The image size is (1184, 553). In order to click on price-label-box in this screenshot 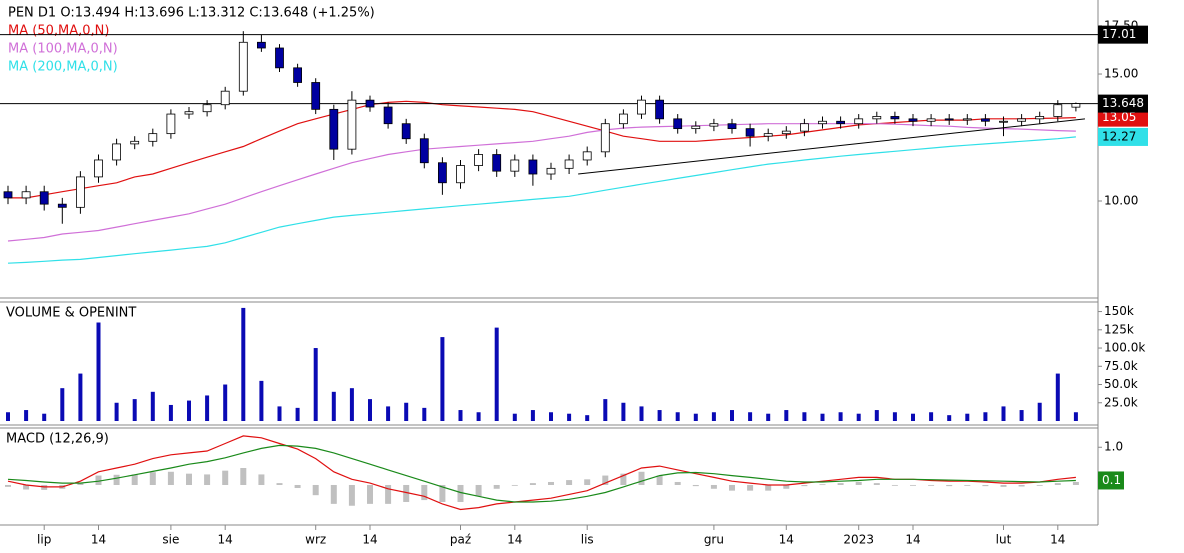, I will do `click(1123, 136)`.